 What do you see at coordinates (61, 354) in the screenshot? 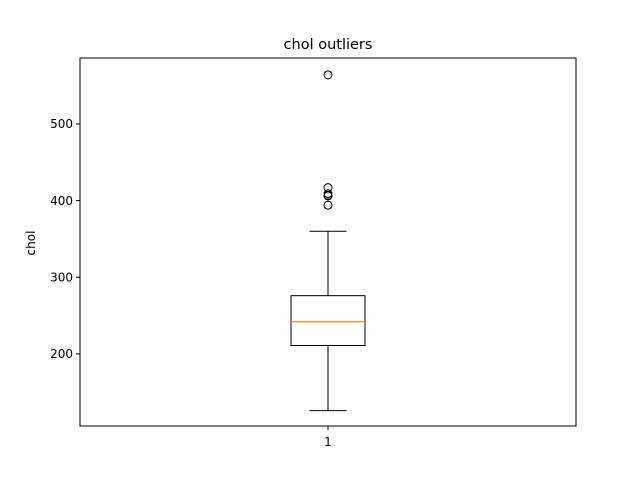
I see `y-tick-label: 200` at bounding box center [61, 354].